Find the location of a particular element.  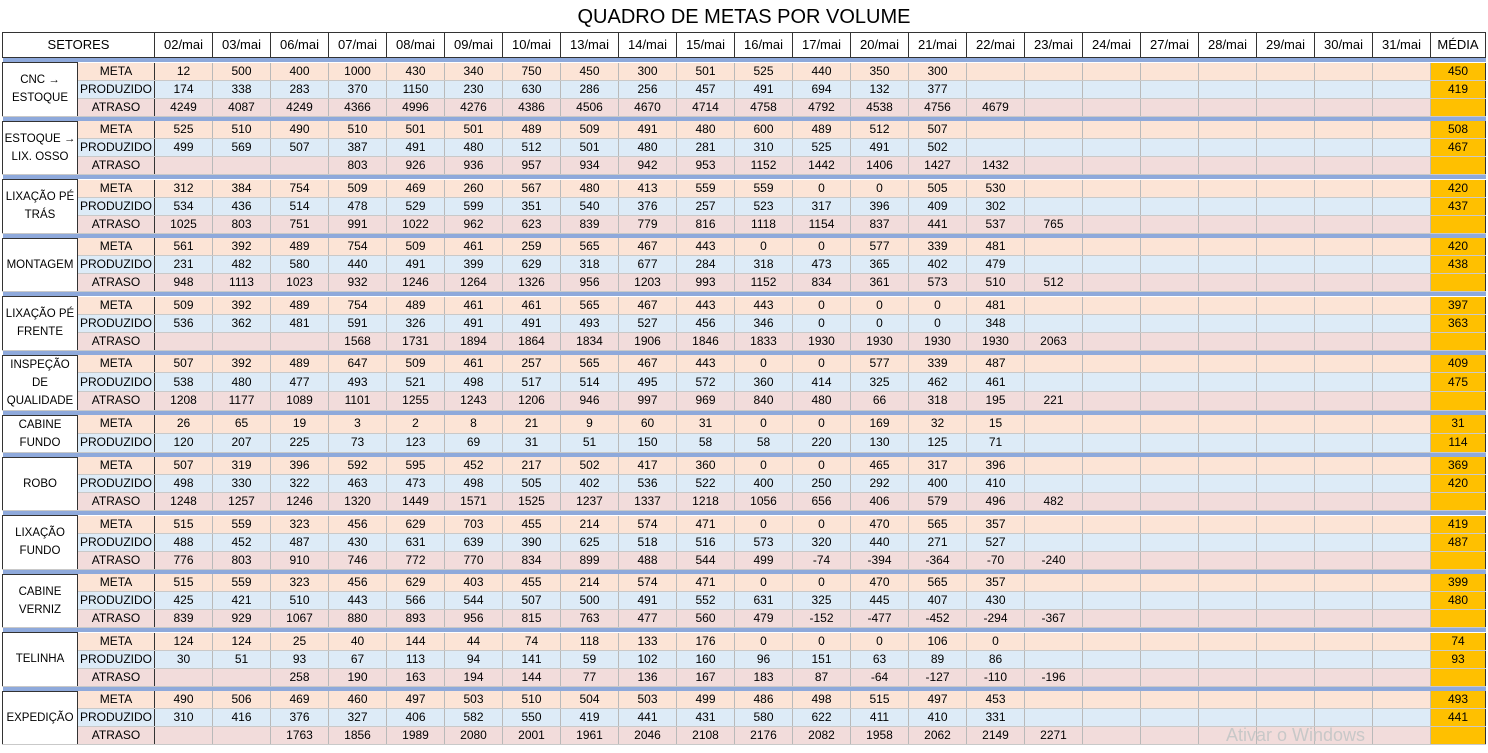

value-cell: 471 is located at coordinates (705, 583).